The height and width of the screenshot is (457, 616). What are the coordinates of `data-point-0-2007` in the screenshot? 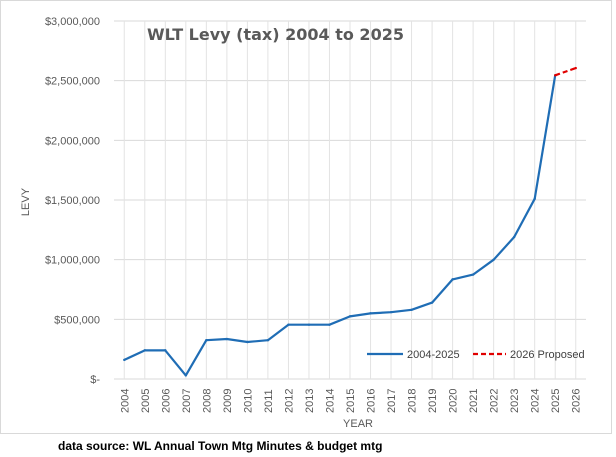 It's located at (186, 375).